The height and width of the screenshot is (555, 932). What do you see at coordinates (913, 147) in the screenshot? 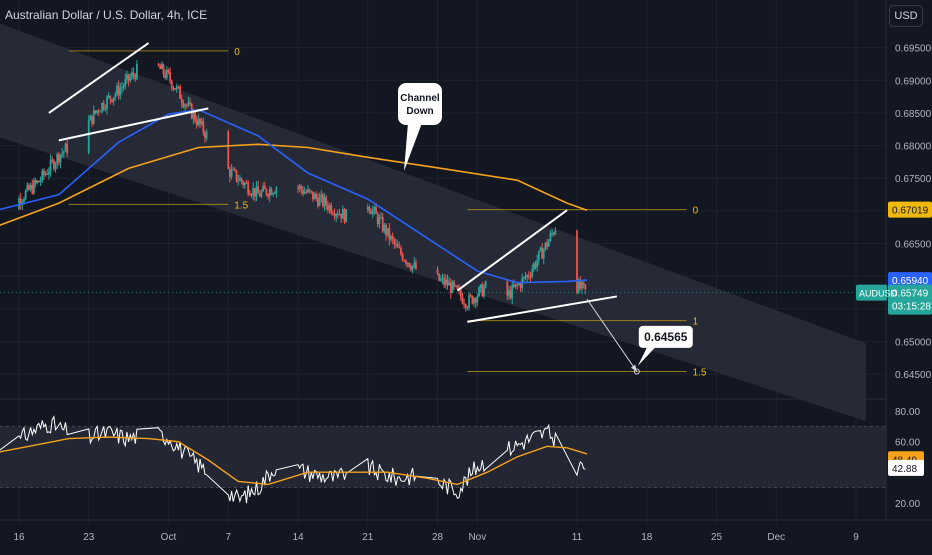
I see `price-axis-tick: 0.68000` at bounding box center [913, 147].